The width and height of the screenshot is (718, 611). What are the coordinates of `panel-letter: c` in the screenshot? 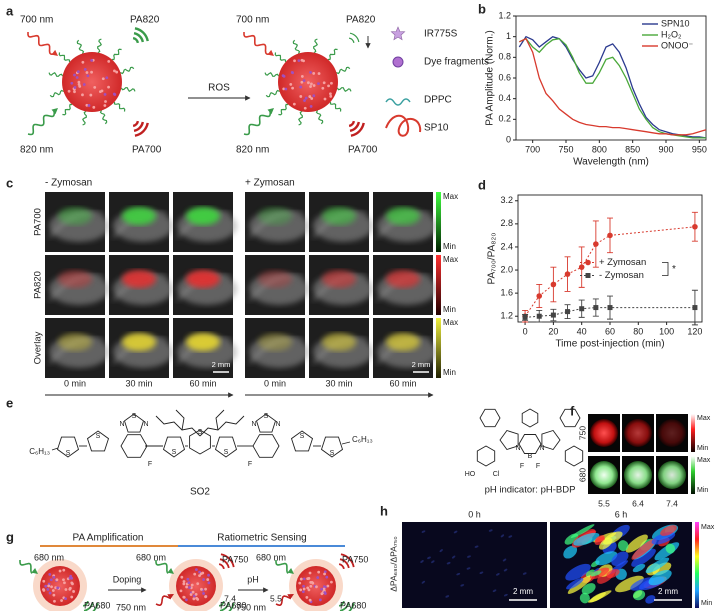 It's located at (9, 182).